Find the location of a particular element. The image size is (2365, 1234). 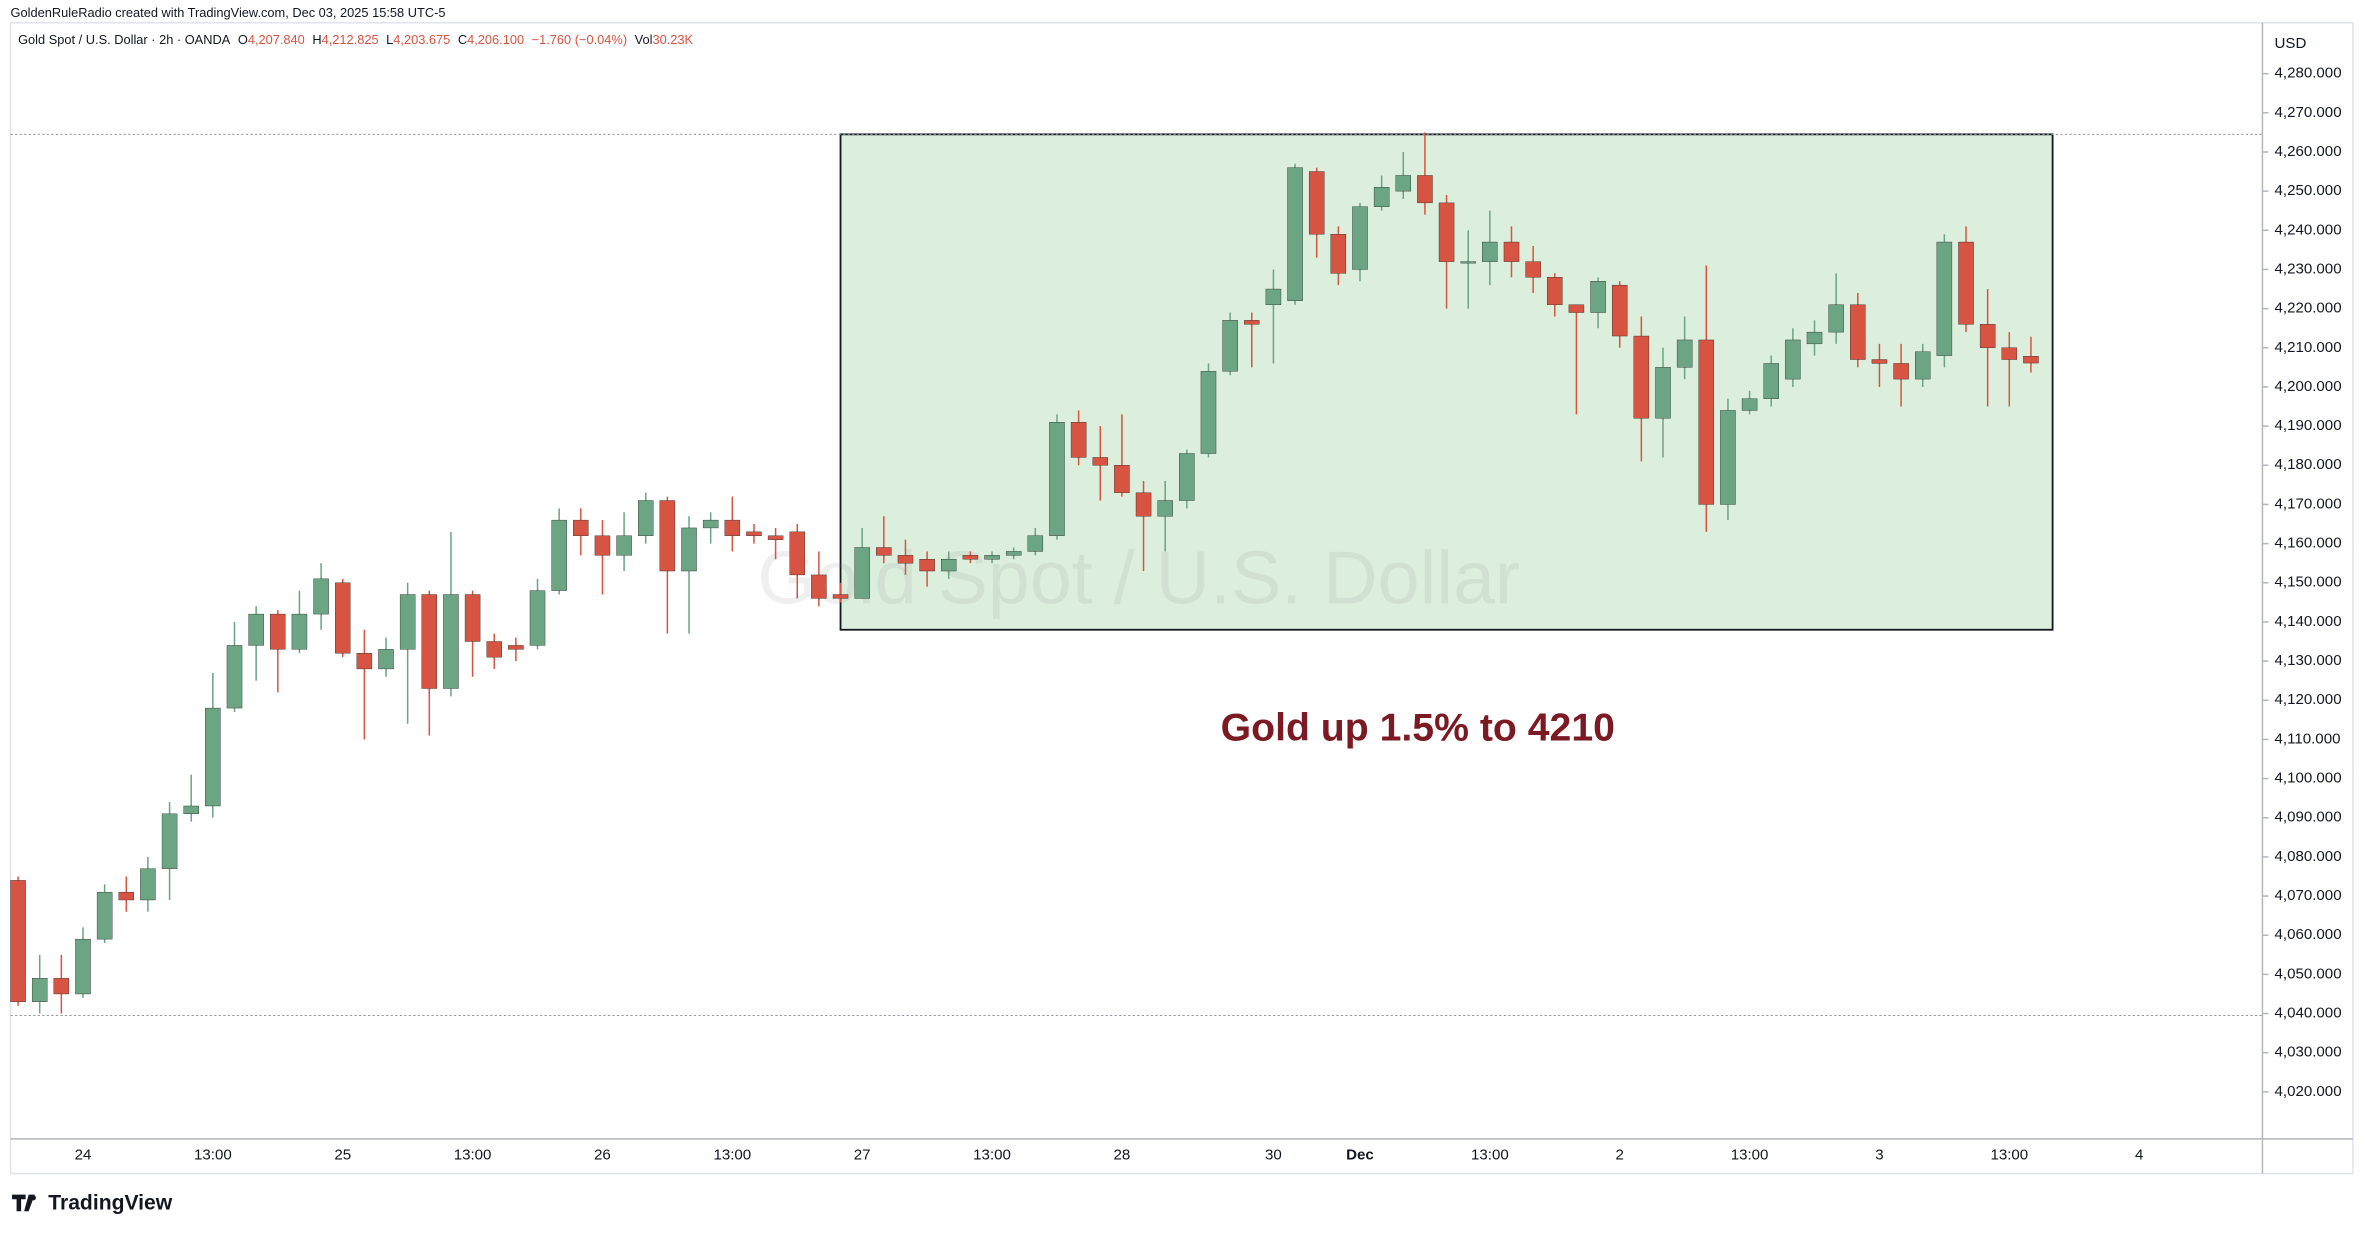

y-tick-label: 4,020.000 is located at coordinates (2308, 1091).